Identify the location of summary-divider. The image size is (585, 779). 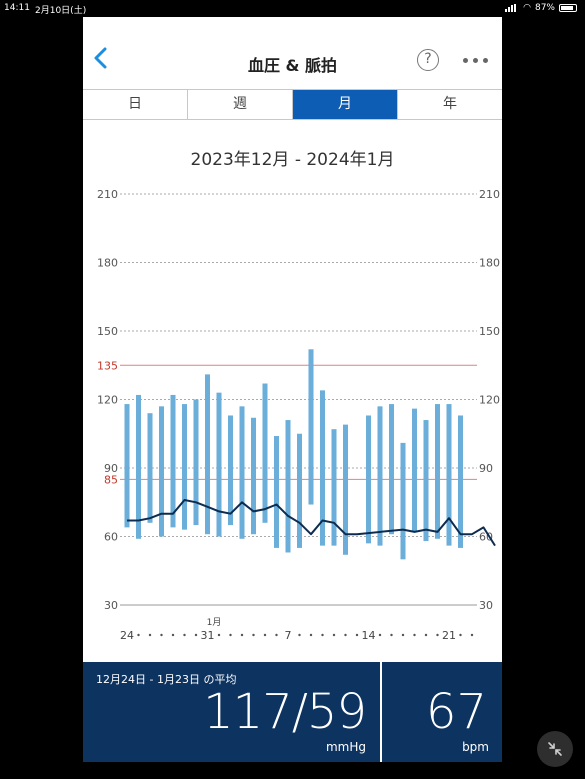
(381, 712).